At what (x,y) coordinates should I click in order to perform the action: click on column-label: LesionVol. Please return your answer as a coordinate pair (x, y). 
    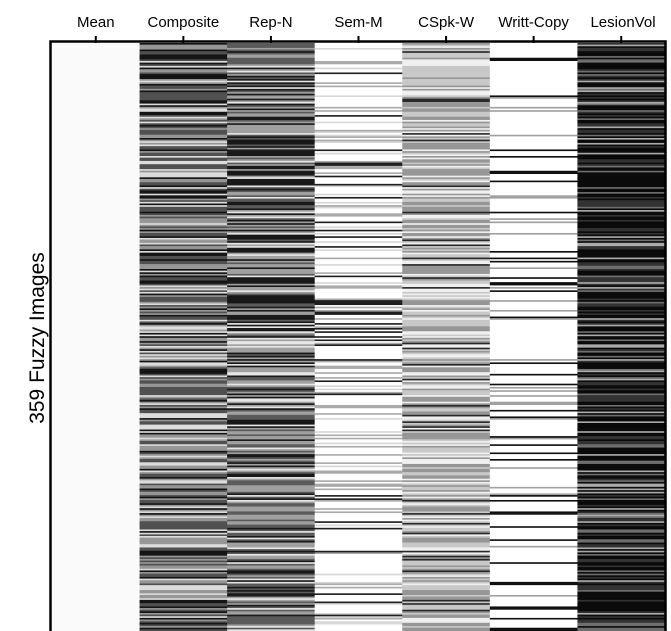
    Looking at the image, I should click on (622, 22).